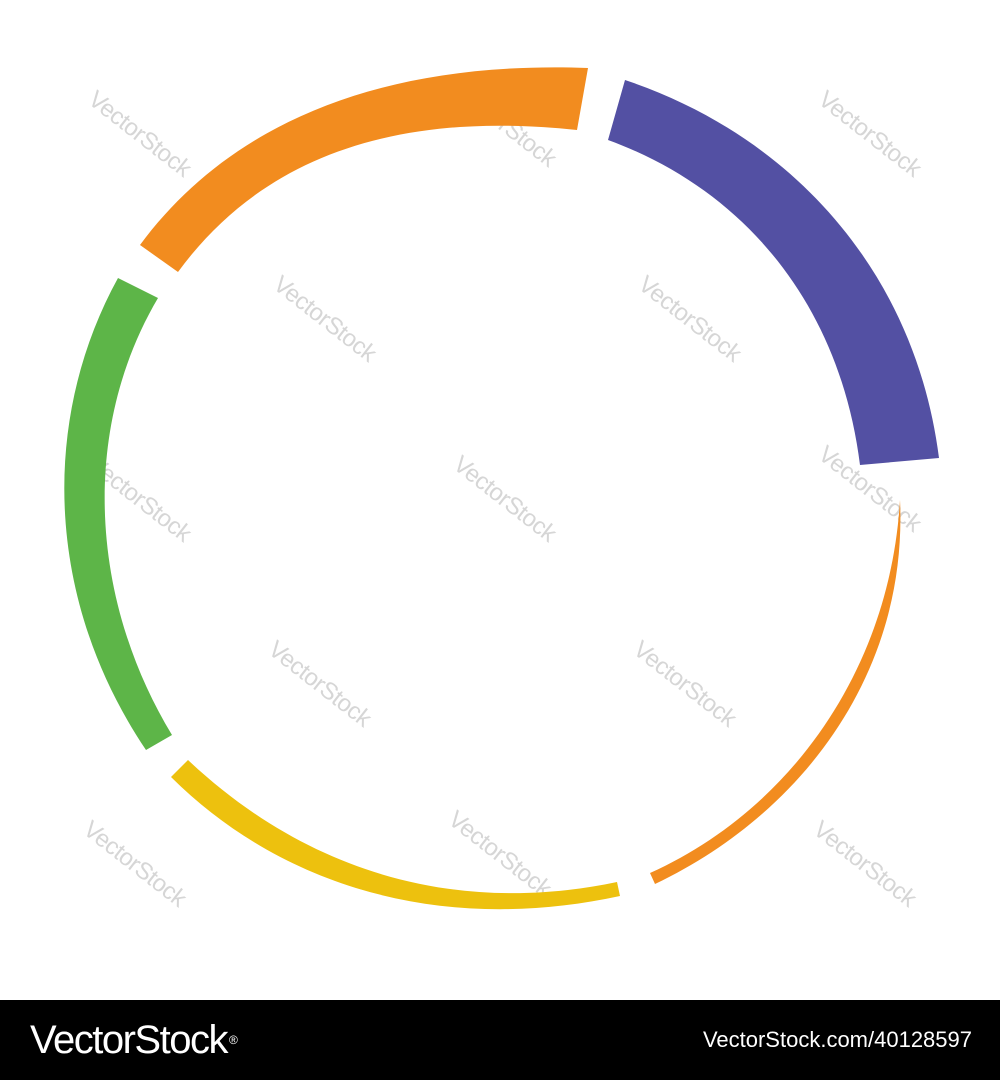 This screenshot has height=1080, width=1000. Describe the element at coordinates (773, 272) in the screenshot. I see `purple-arc` at that location.